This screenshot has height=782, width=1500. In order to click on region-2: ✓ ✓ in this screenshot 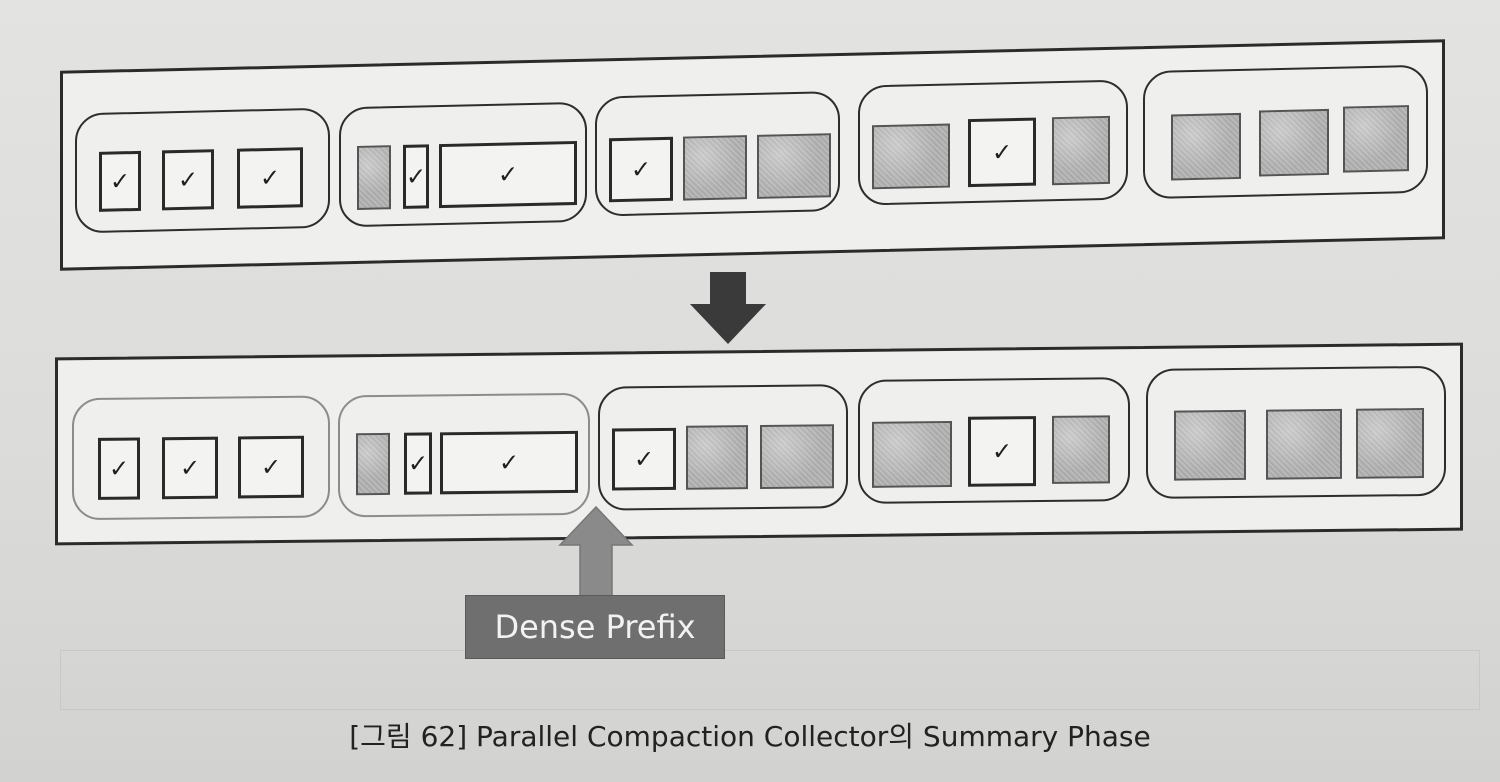, I will do `click(463, 164)`.